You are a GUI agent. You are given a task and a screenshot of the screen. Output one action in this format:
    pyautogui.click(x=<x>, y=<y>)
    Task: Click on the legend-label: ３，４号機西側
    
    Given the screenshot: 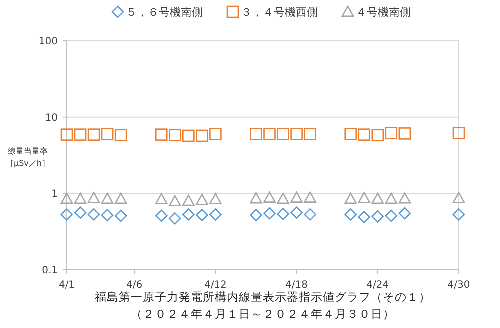 What is the action you would take?
    pyautogui.click(x=279, y=12)
    